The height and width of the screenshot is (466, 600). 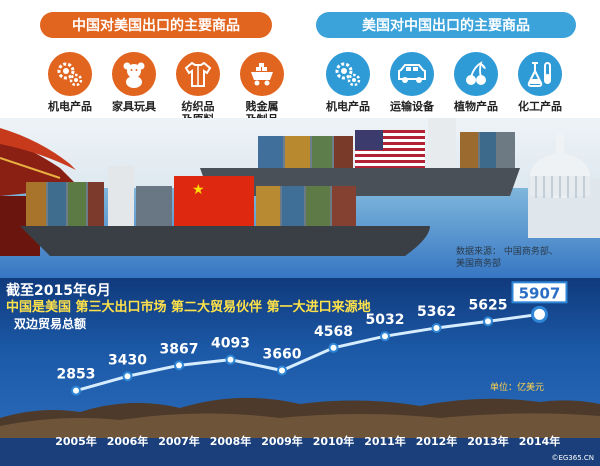 I want to click on panel-subtitle: 中国是美国 第三大出口市场 第二大贸易伙伴 第一大进口来源地, so click(x=188, y=307).